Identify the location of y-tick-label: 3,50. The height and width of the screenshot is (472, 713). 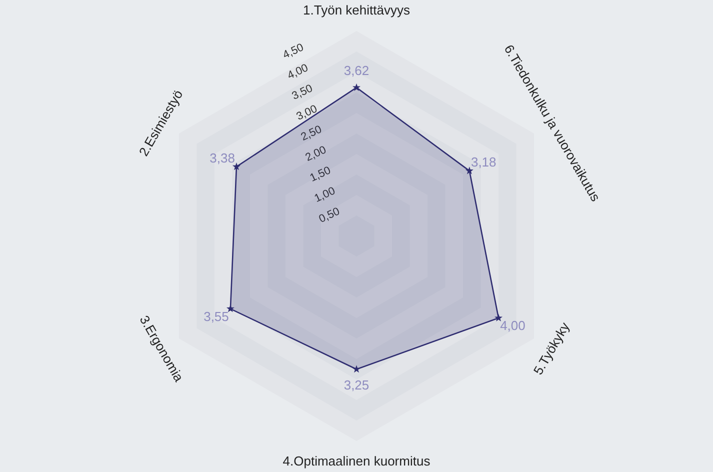
(302, 92).